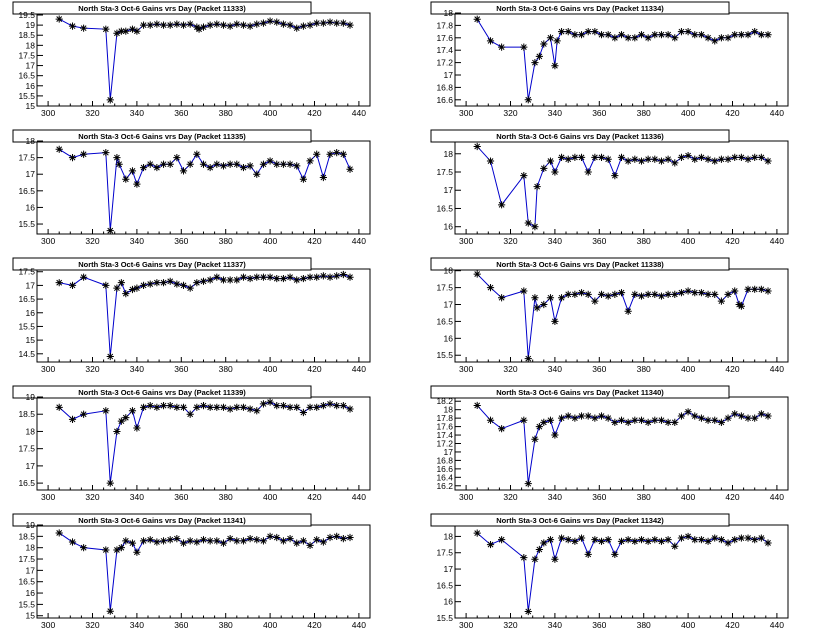 This screenshot has height=635, width=840. Describe the element at coordinates (26, 191) in the screenshot. I see `y-tick-label: 16.5` at that location.